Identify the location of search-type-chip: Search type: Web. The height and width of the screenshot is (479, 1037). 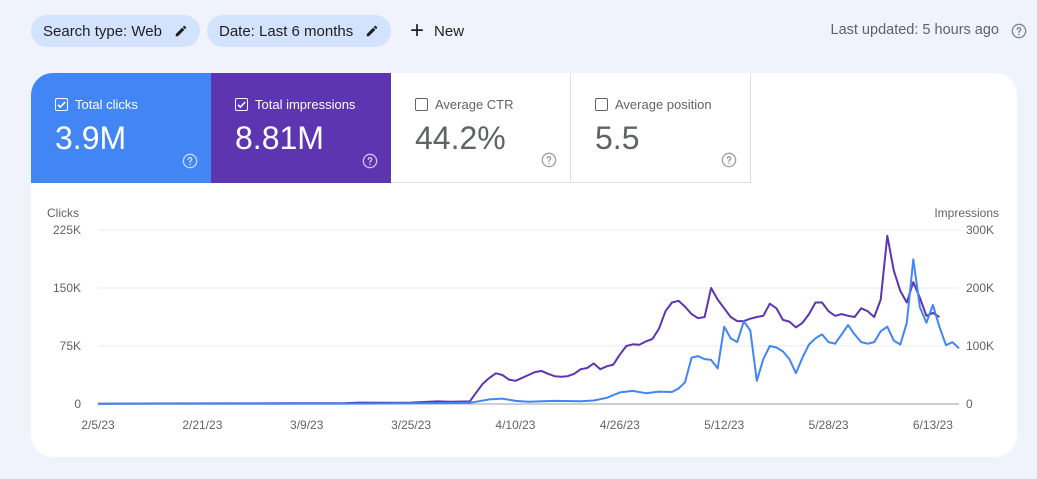
(115, 31).